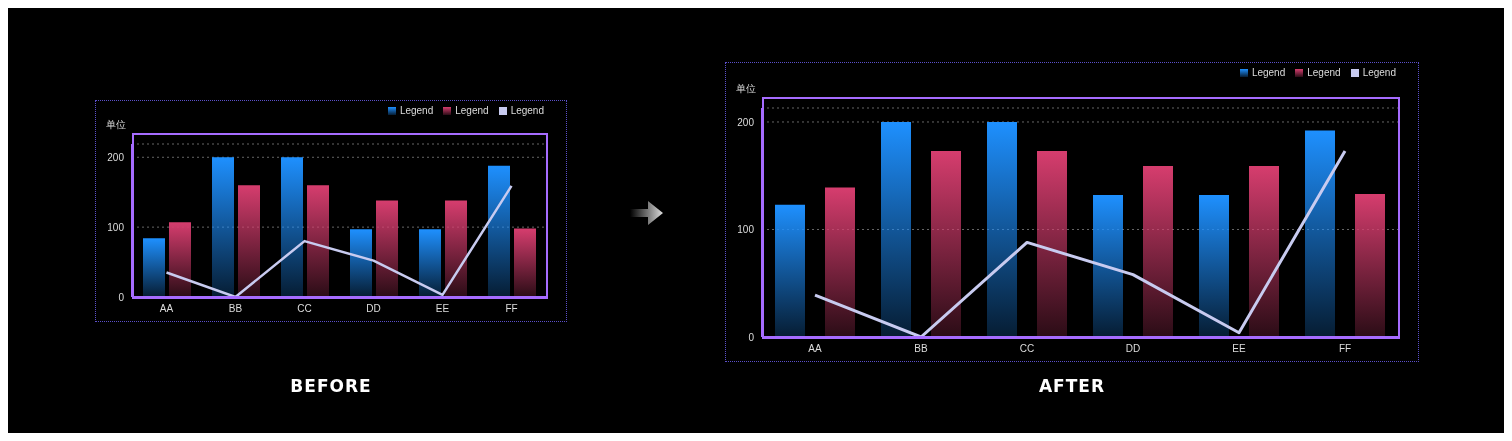  What do you see at coordinates (339, 240) in the screenshot?
I see `line-series` at bounding box center [339, 240].